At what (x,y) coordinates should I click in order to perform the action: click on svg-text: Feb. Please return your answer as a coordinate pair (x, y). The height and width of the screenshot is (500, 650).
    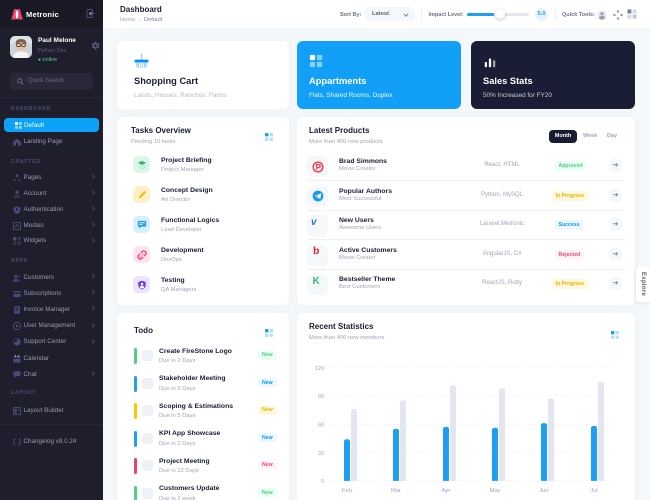
    Looking at the image, I should click on (347, 491).